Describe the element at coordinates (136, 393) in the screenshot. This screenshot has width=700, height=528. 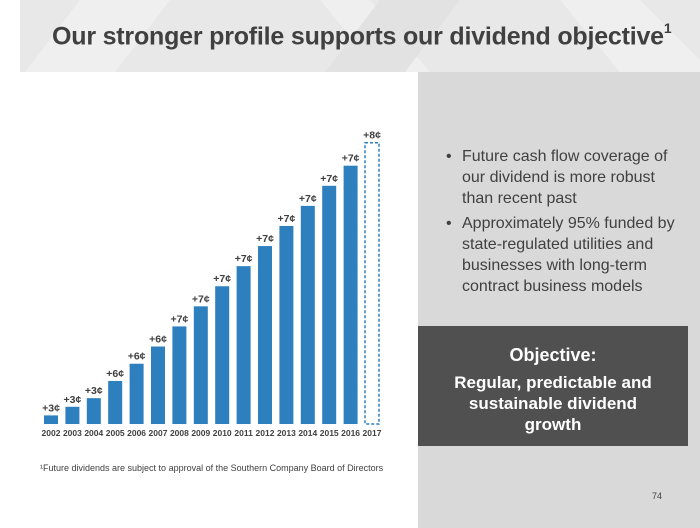
I see `bar-2006` at that location.